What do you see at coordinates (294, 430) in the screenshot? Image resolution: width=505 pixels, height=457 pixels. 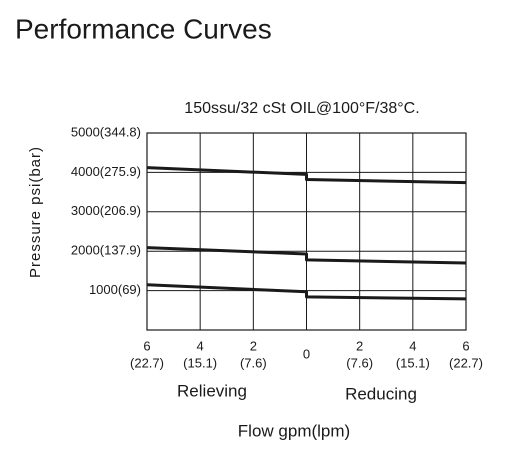 I see `x-axis-label: Flow gpm(lpm)` at bounding box center [294, 430].